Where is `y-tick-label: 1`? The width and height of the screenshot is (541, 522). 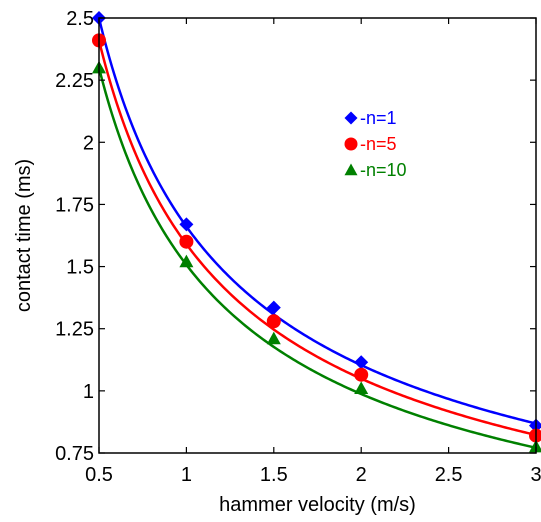 y-tick-label: 1 is located at coordinates (88, 392).